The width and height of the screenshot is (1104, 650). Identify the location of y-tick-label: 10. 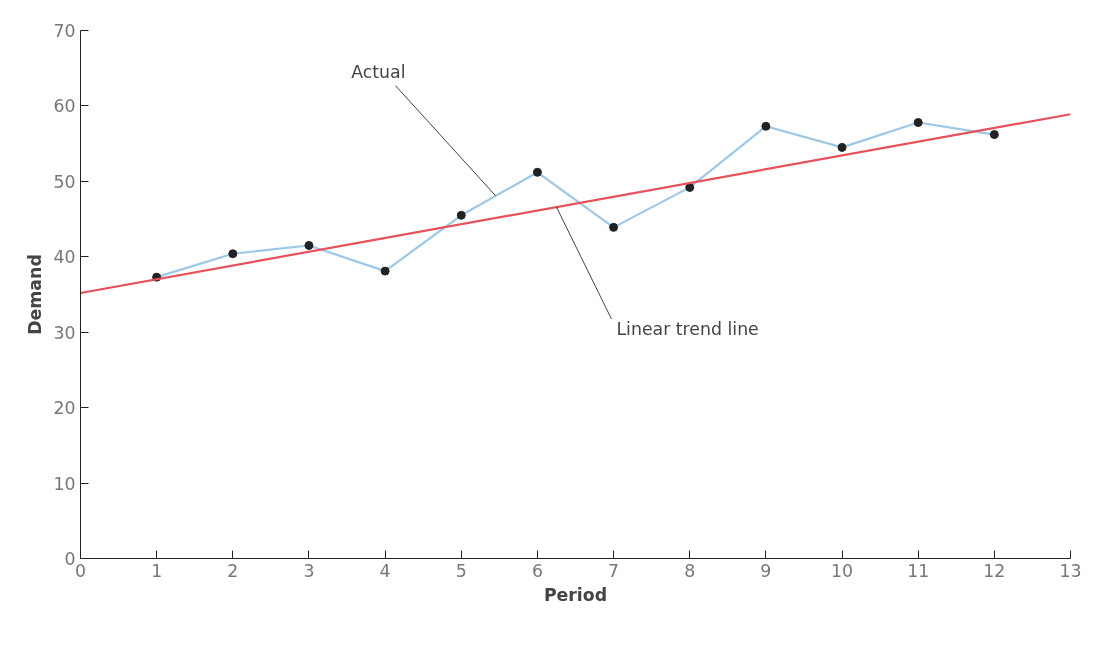
(64, 483).